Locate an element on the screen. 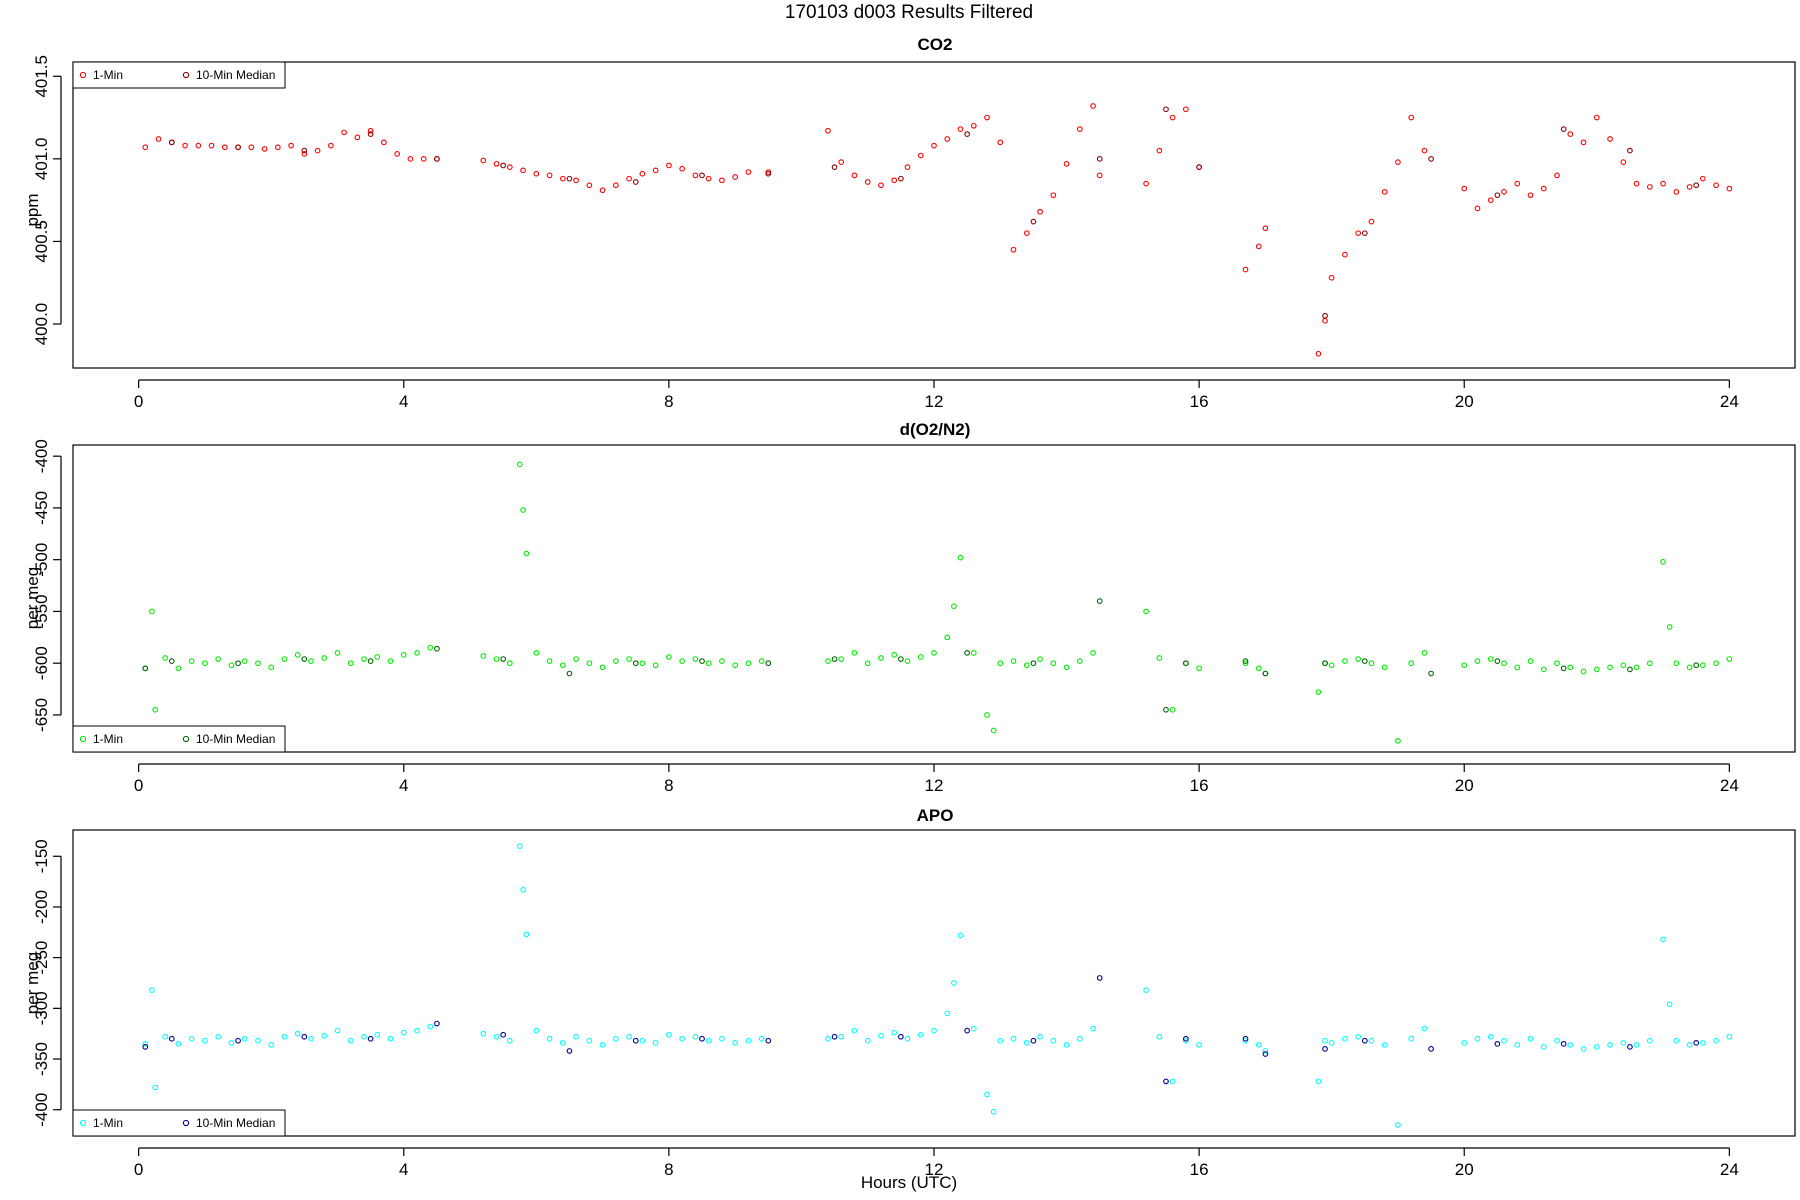  x-axis-label: Hours (UTC) is located at coordinates (909, 1182).